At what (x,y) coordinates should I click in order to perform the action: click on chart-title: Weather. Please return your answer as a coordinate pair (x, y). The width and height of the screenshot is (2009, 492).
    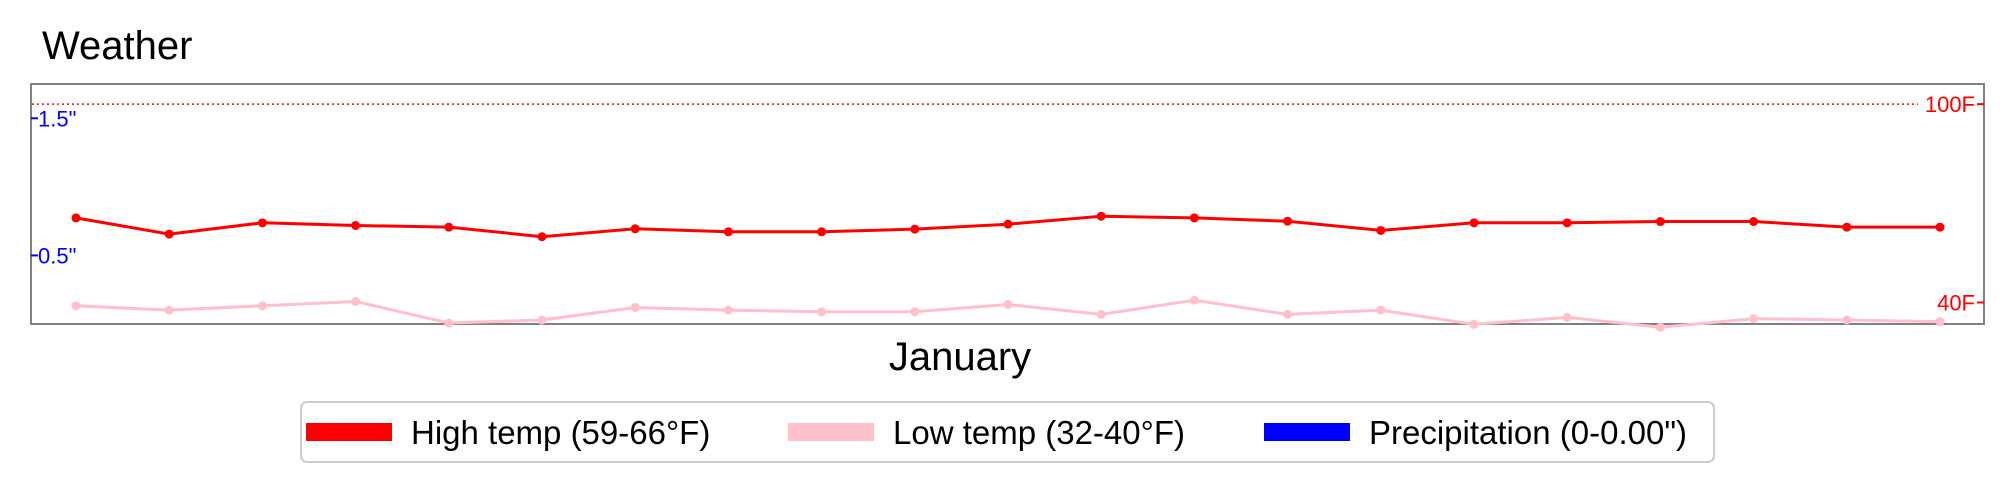
    Looking at the image, I should click on (117, 46).